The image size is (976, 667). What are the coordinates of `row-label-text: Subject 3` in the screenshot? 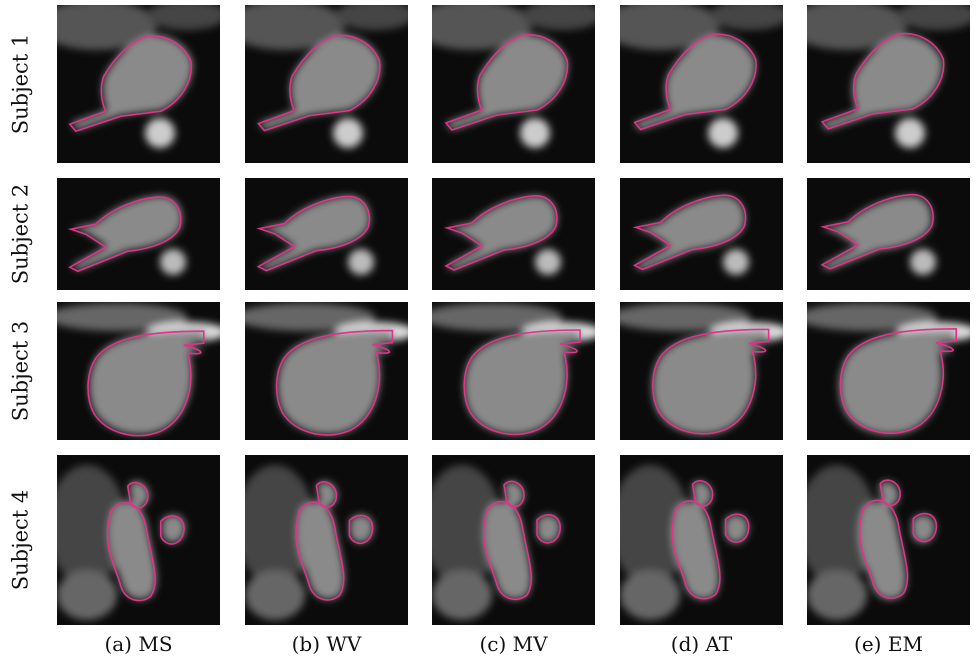 It's located at (20, 371).